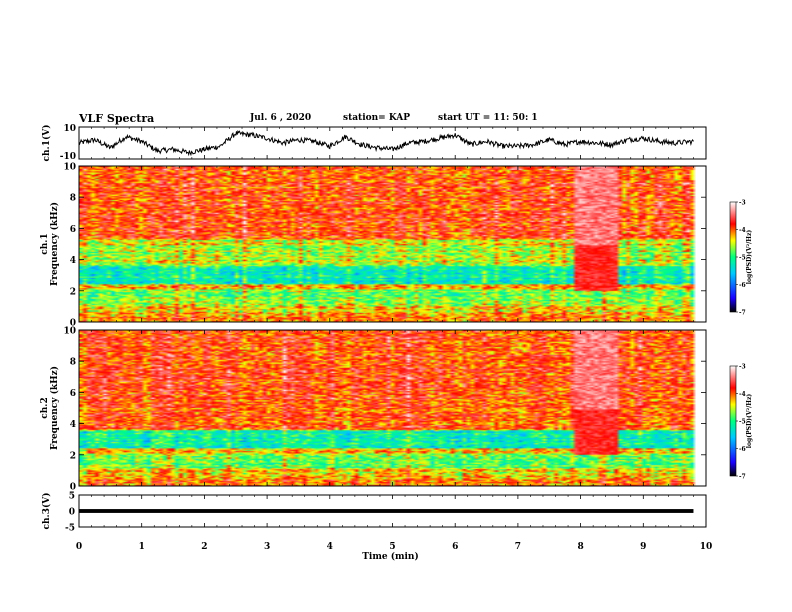 The width and height of the screenshot is (792, 612). I want to click on ch1-waveform-ylabel: ch.1(V), so click(46, 143).